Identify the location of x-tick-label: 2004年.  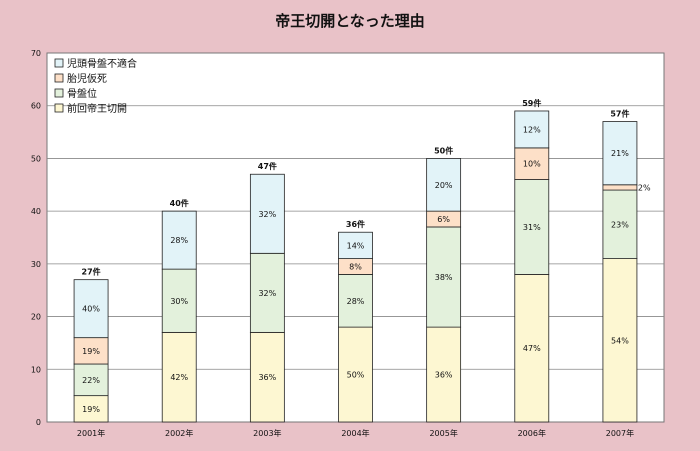
(355, 433).